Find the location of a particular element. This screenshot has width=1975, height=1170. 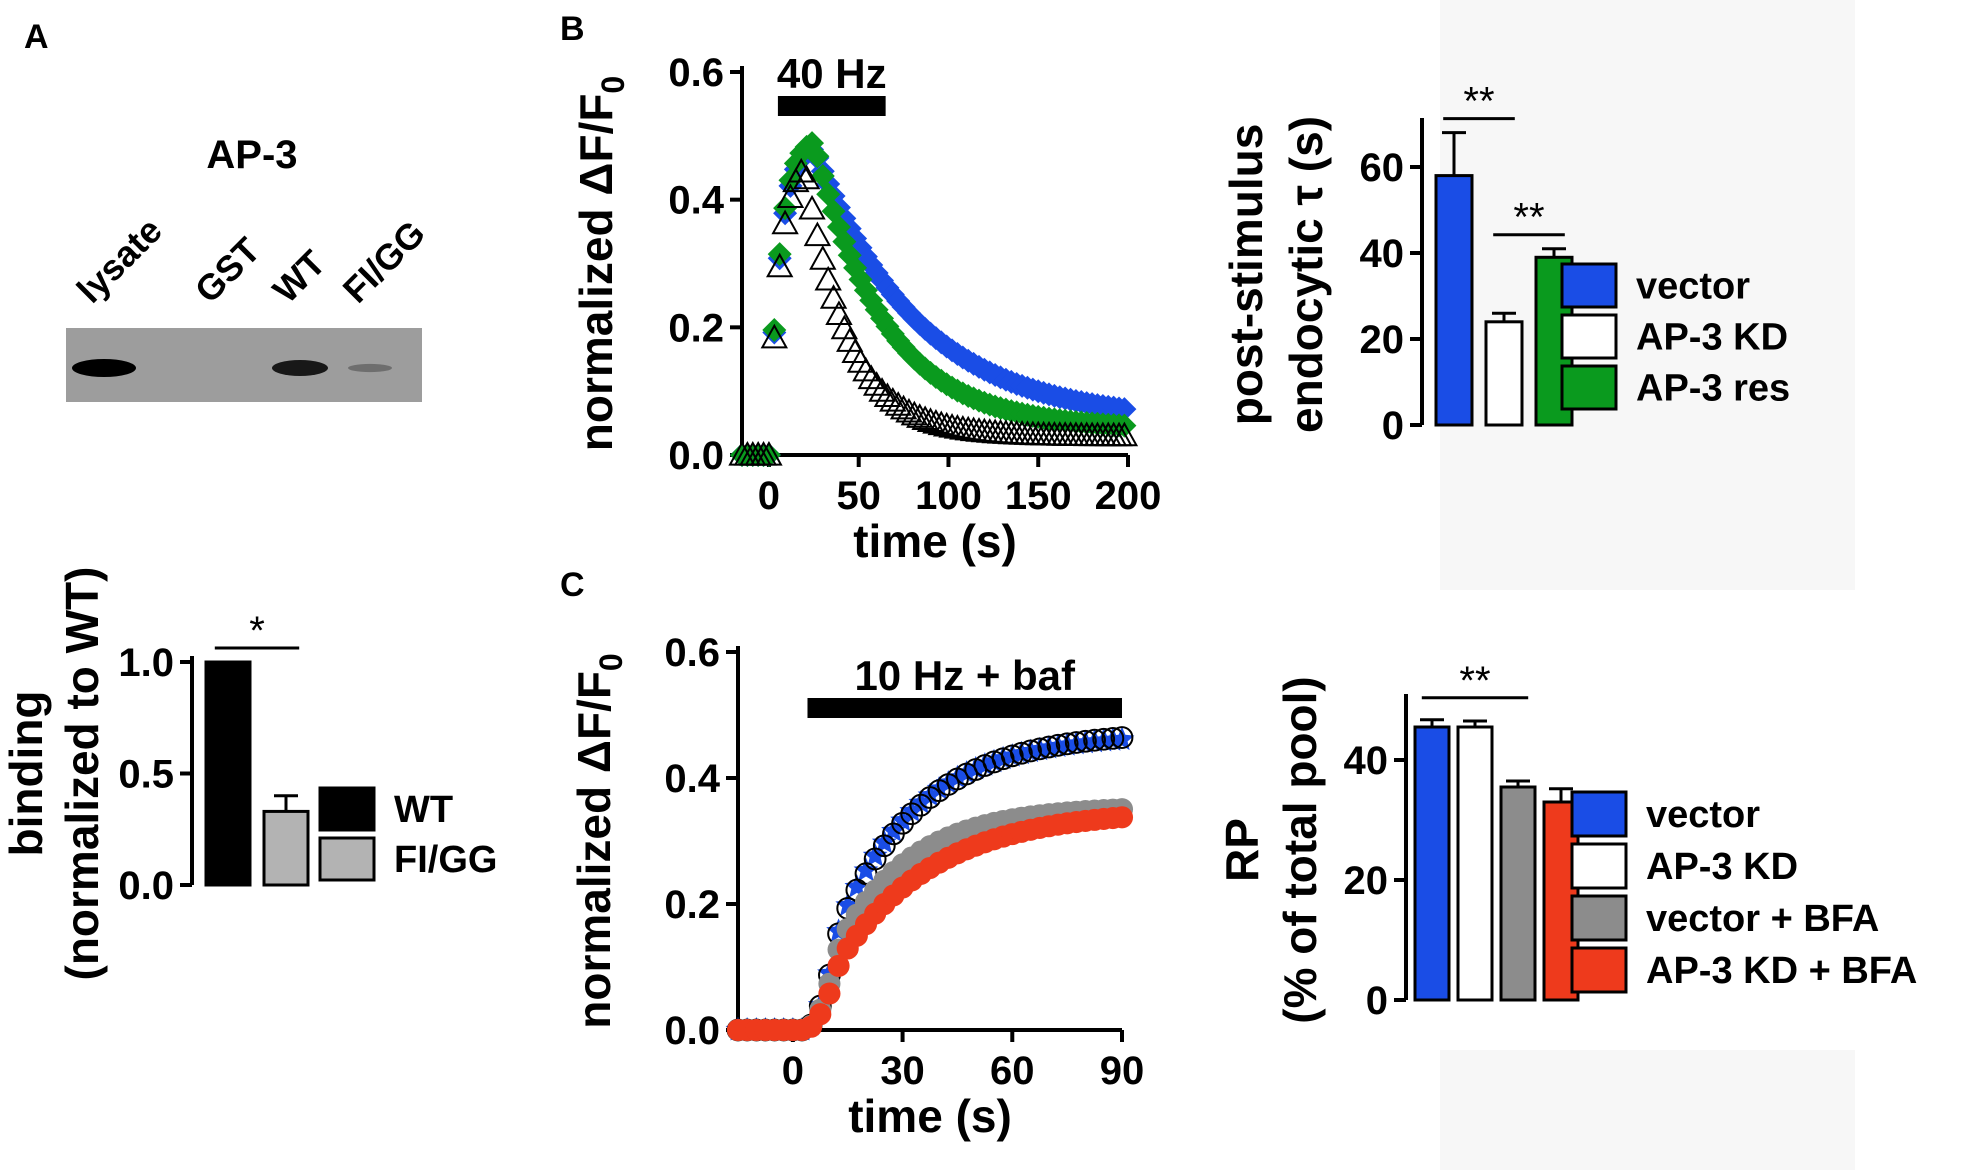

x-tick-label: 90 is located at coordinates (1122, 1071).